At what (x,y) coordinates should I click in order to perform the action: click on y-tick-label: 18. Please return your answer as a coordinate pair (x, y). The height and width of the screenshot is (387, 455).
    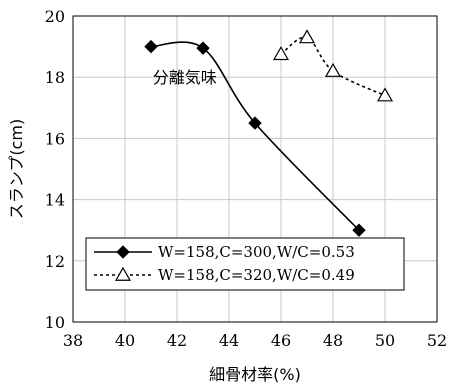
    Looking at the image, I should click on (55, 77).